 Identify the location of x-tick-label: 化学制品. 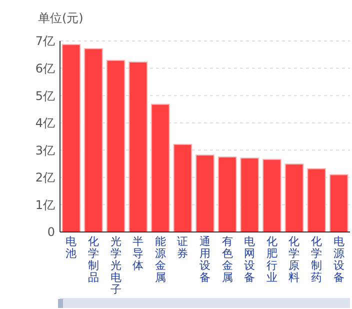
(93, 259).